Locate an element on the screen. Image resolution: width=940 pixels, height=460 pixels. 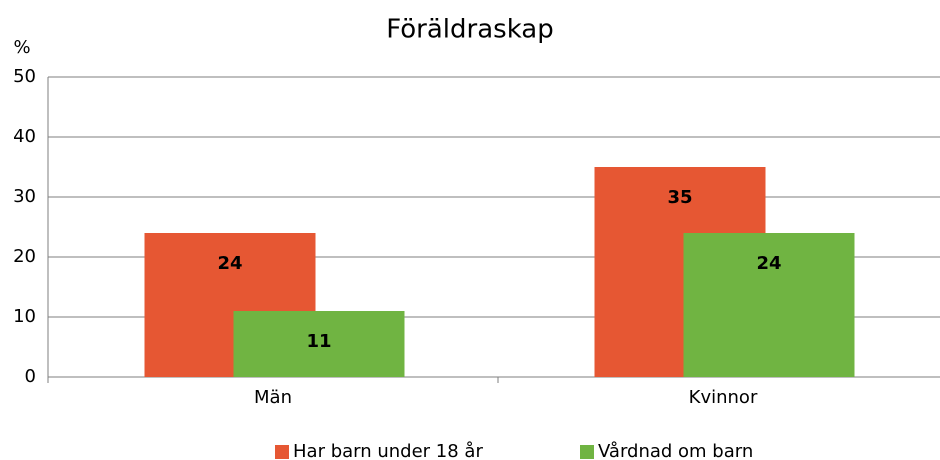
y-tick-label: 40 is located at coordinates (24, 136).